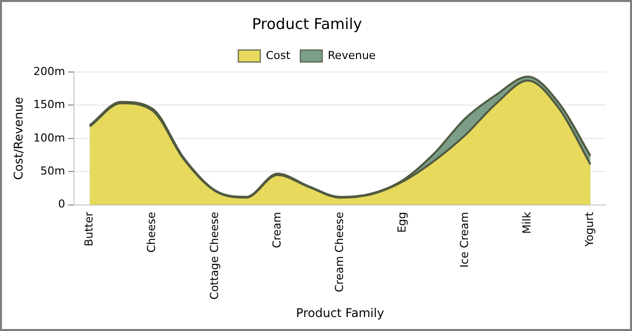 Image resolution: width=632 pixels, height=331 pixels. I want to click on x-tick-label: Cottage Cheese, so click(214, 256).